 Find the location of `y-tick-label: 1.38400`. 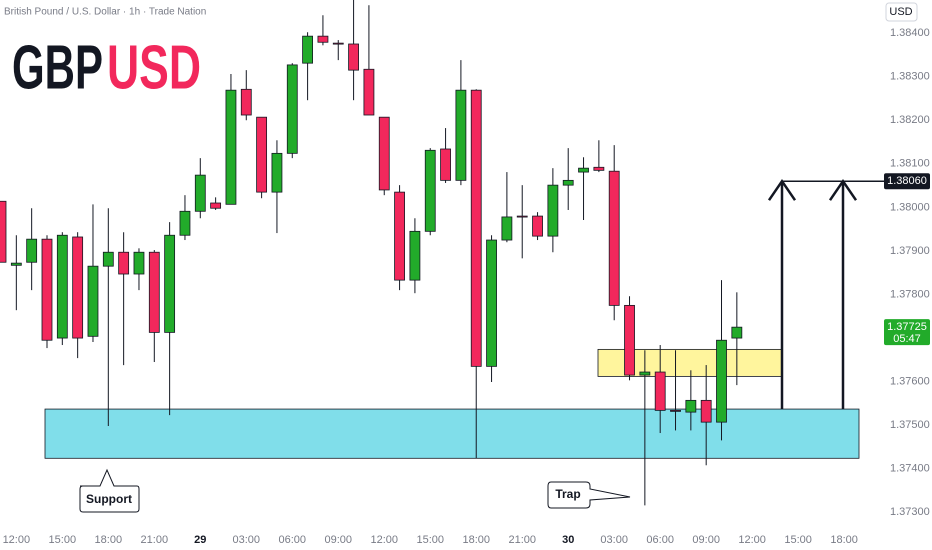

y-tick-label: 1.38400 is located at coordinates (910, 33).